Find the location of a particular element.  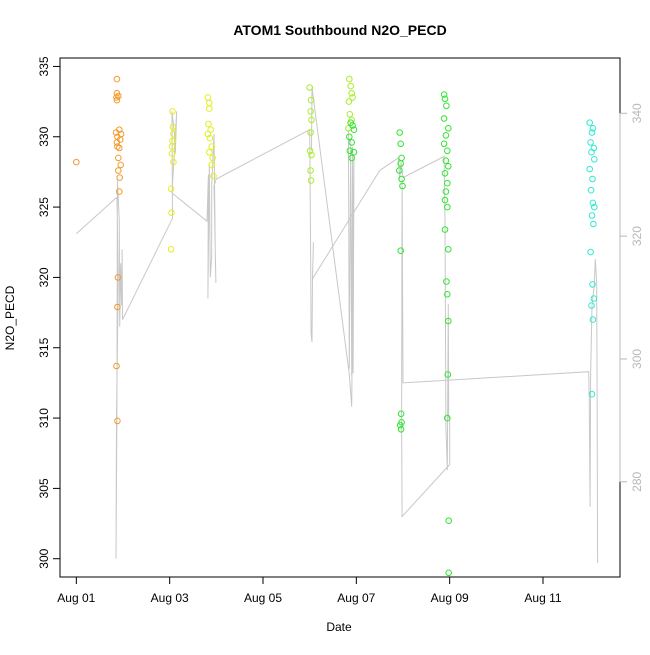

chart-title: ATOM1 Southbound N2O_PECD is located at coordinates (339, 30).